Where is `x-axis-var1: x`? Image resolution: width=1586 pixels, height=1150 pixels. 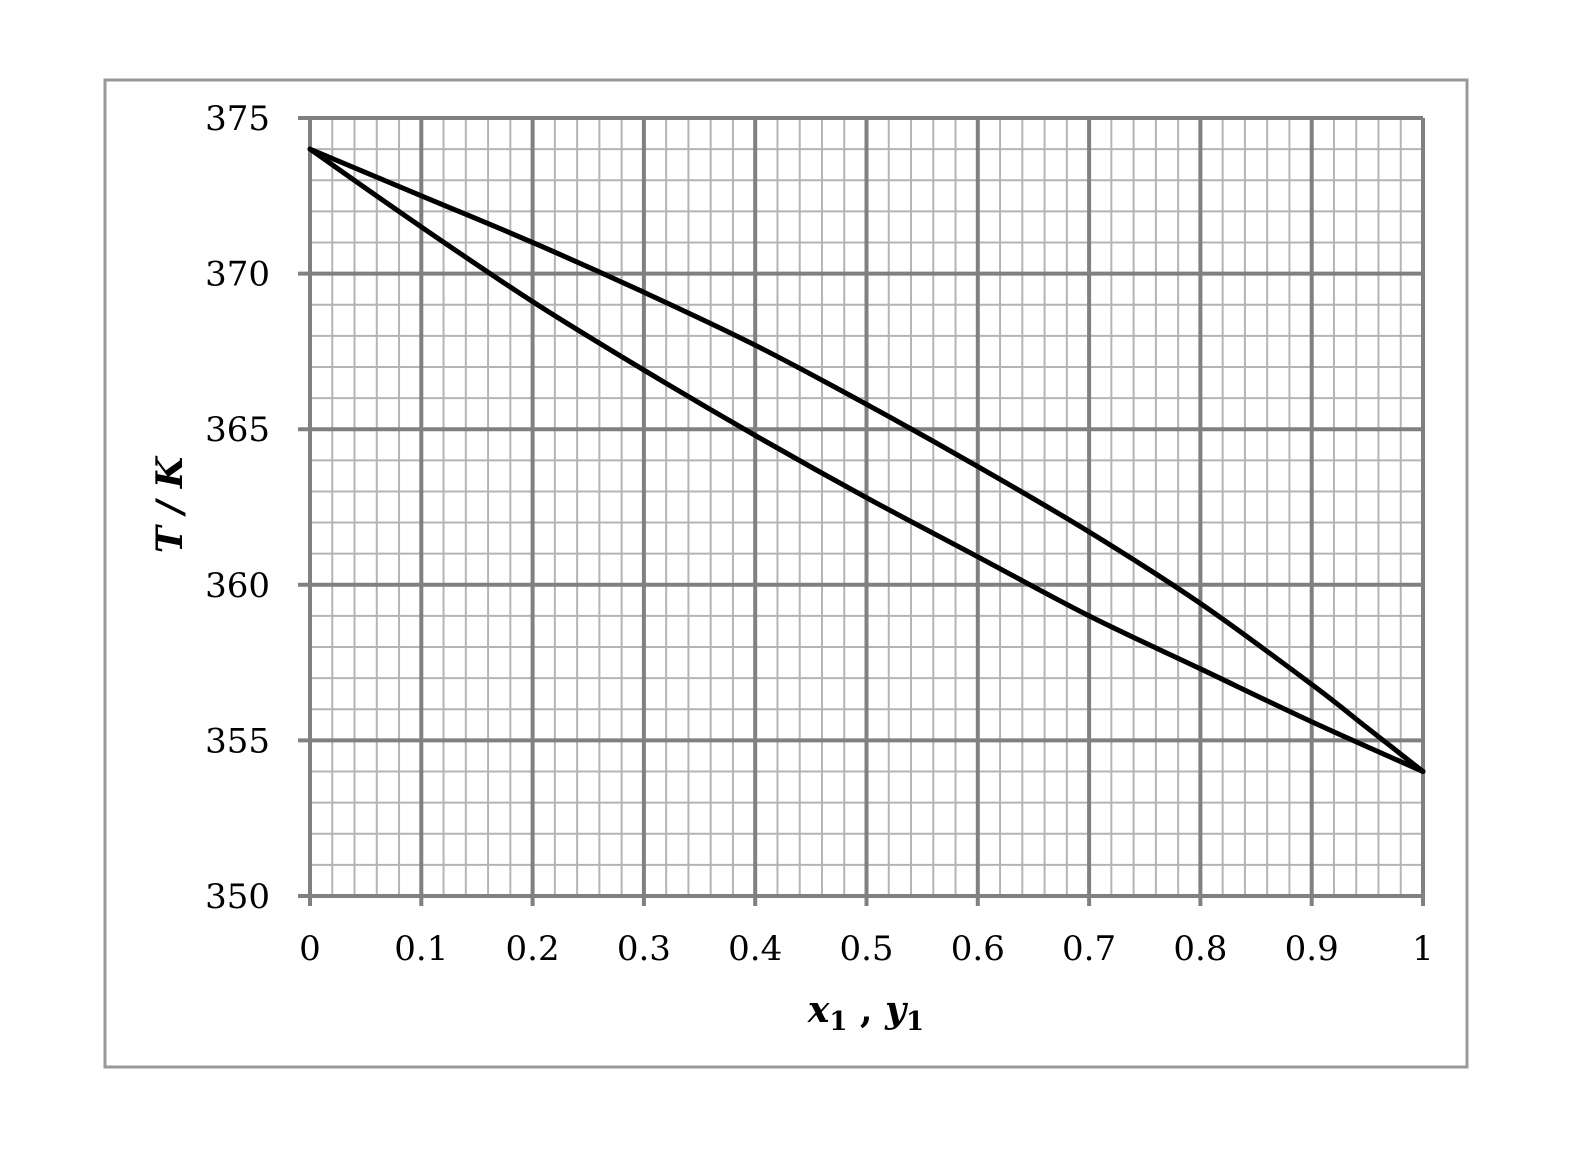
x-axis-var1: x is located at coordinates (818, 1010).